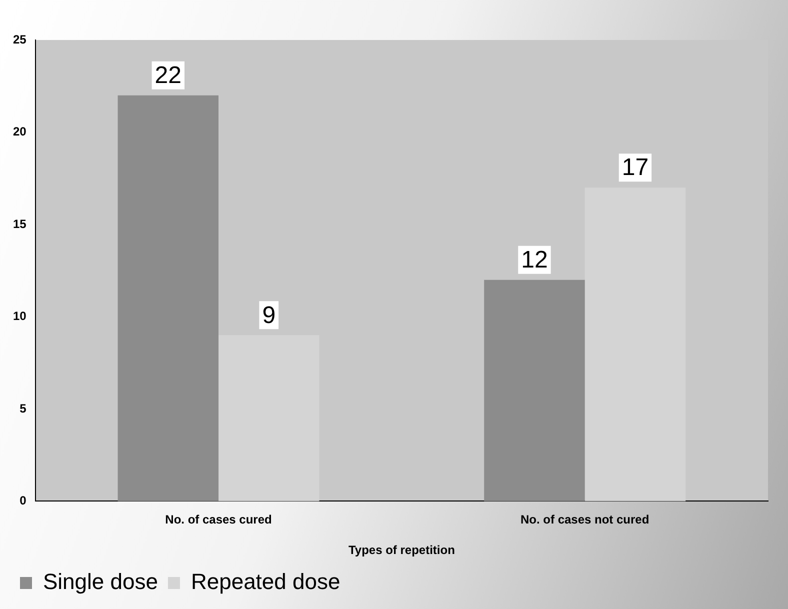 This screenshot has width=788, height=609. I want to click on y-tick-label: 20, so click(19, 131).